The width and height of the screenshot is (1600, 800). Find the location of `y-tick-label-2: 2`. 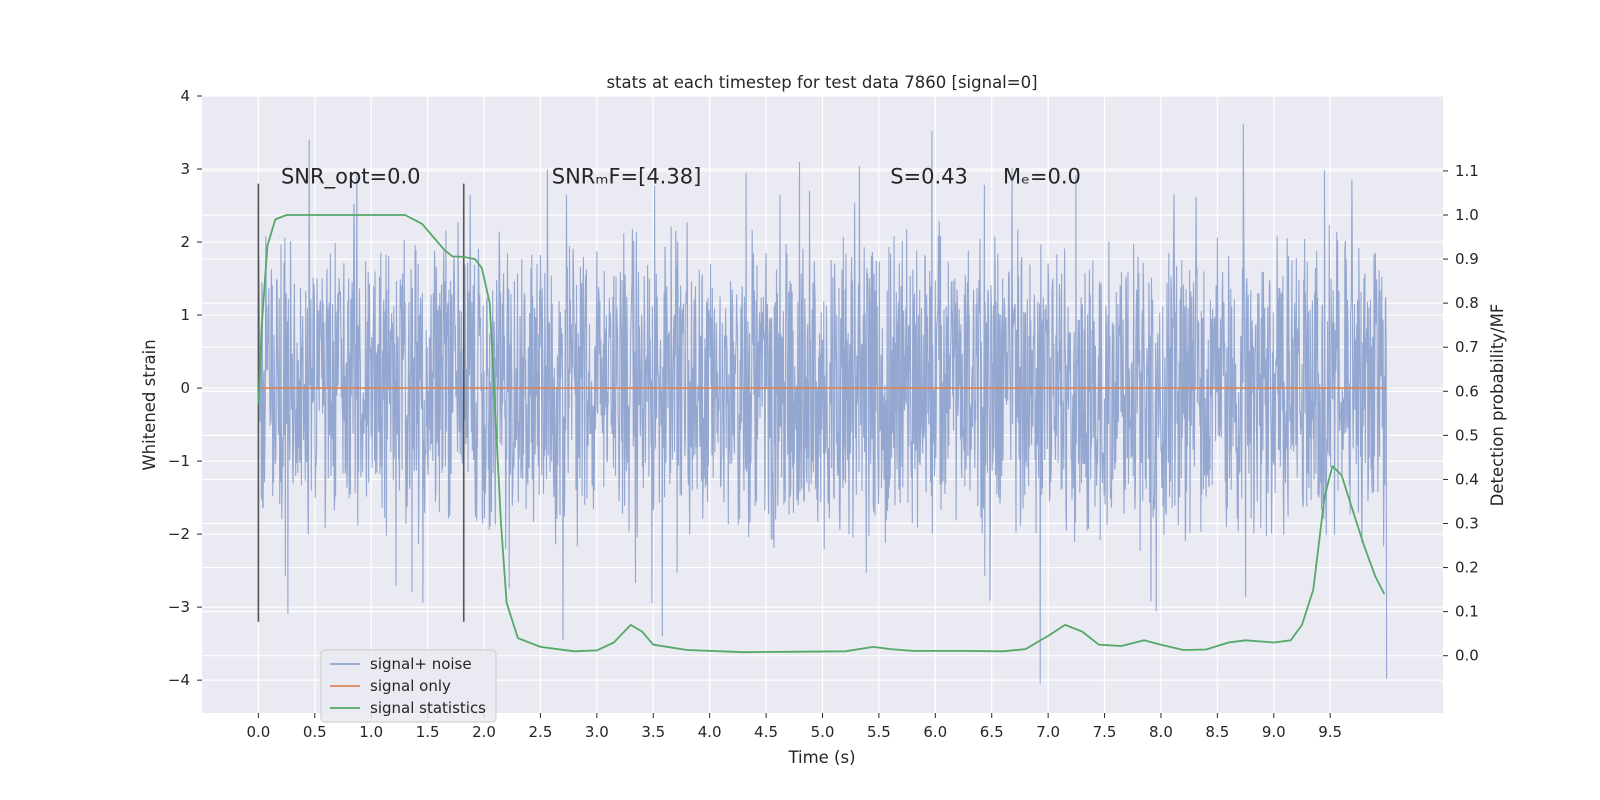

y-tick-label-2: 2 is located at coordinates (185, 242).